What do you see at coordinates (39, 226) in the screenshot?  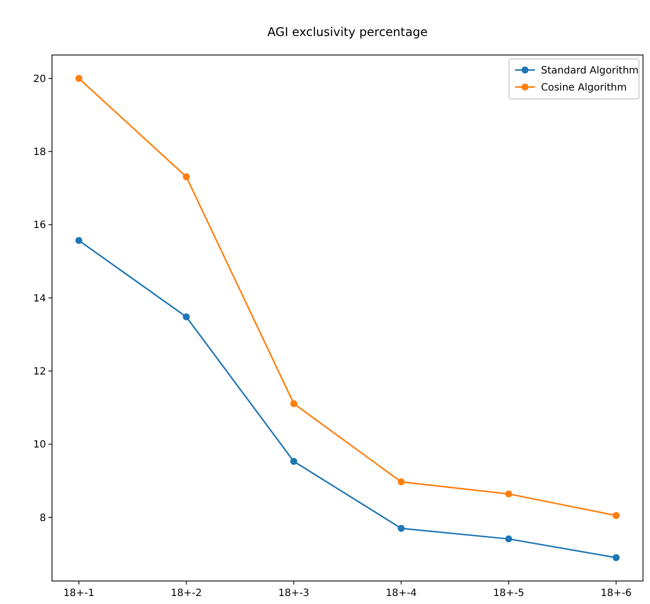 I see `y-tick-label: 16` at bounding box center [39, 226].